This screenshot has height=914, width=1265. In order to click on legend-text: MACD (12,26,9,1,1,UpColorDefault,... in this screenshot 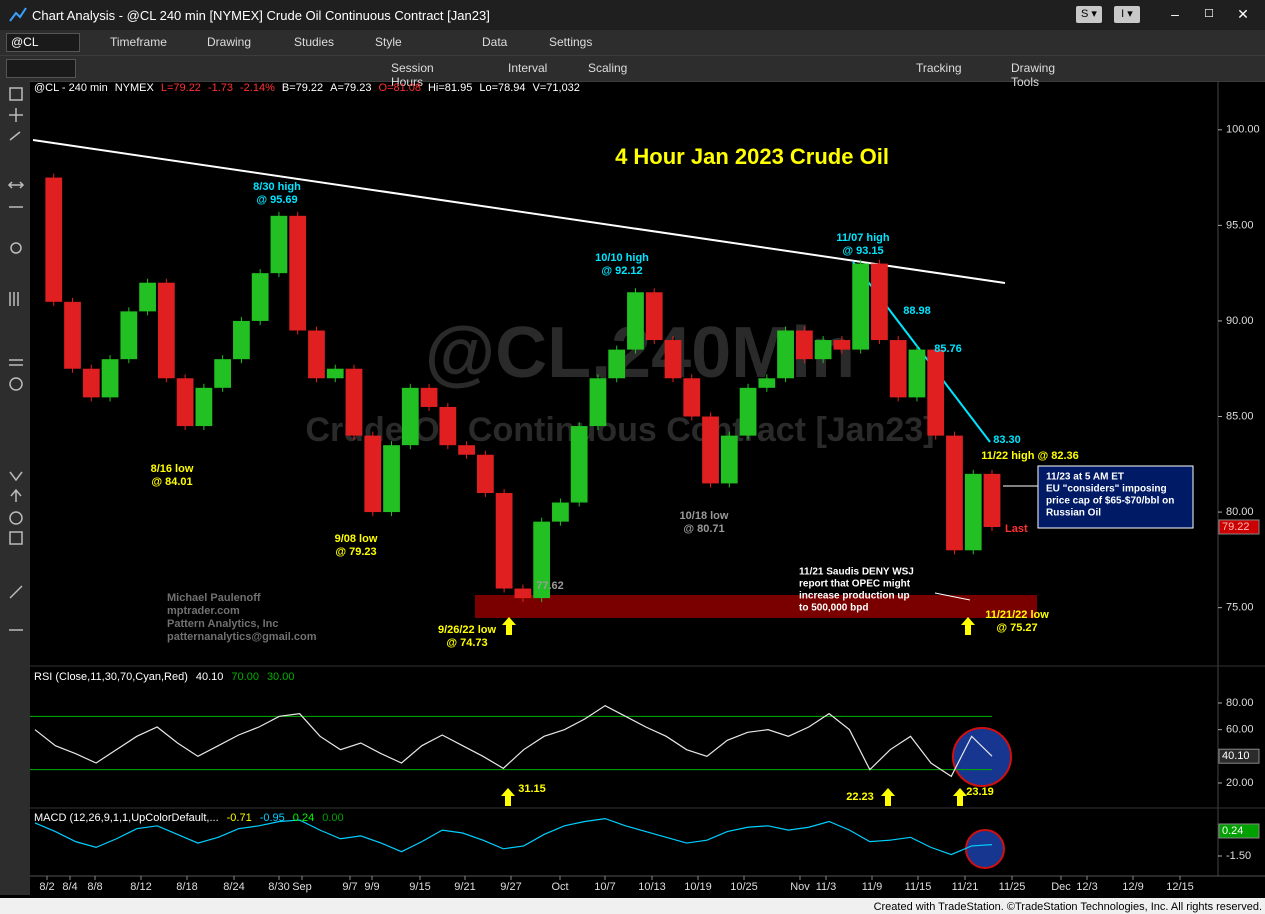, I will do `click(126, 818)`.